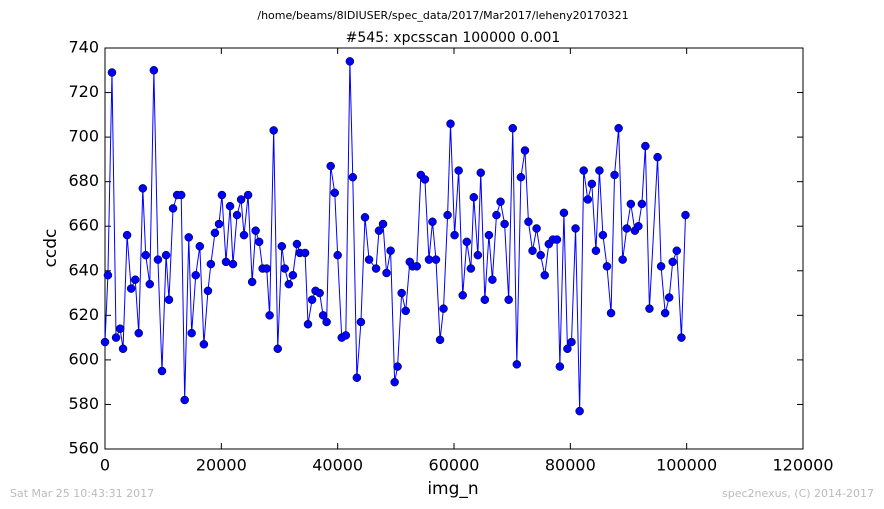 This screenshot has height=509, width=884. What do you see at coordinates (802, 465) in the screenshot?
I see `x-tick-label: 120000` at bounding box center [802, 465].